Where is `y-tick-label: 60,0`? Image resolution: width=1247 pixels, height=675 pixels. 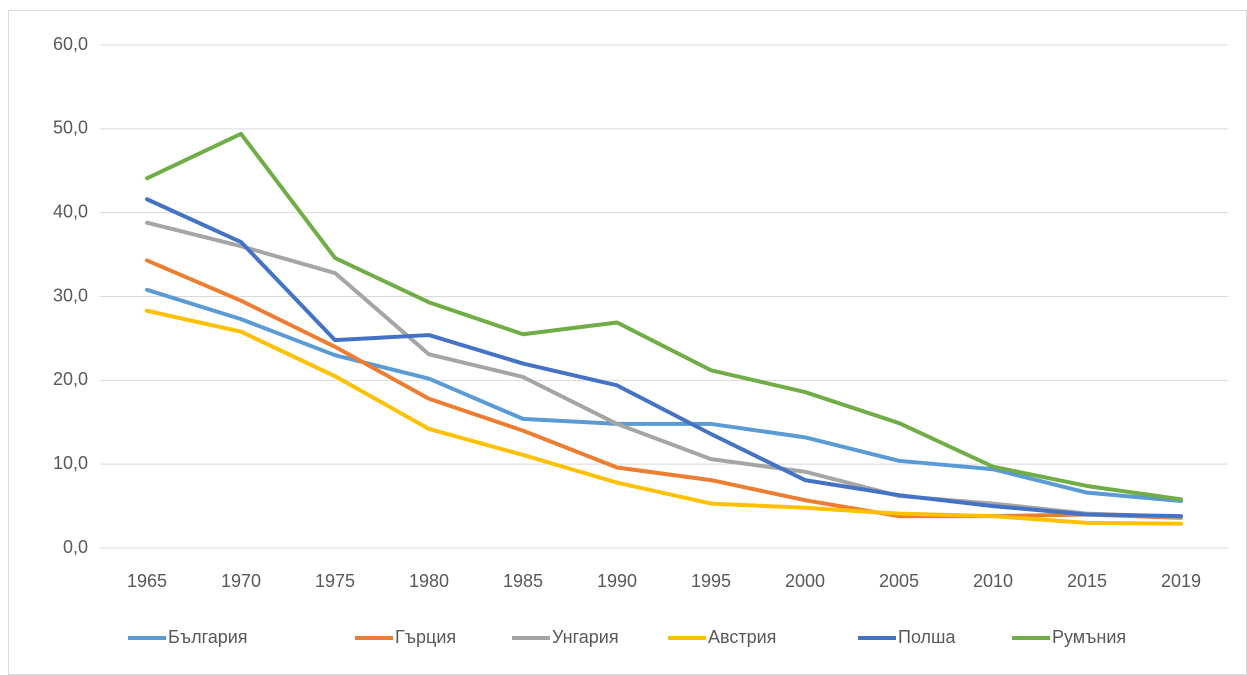
y-tick-label: 60,0 is located at coordinates (70, 44).